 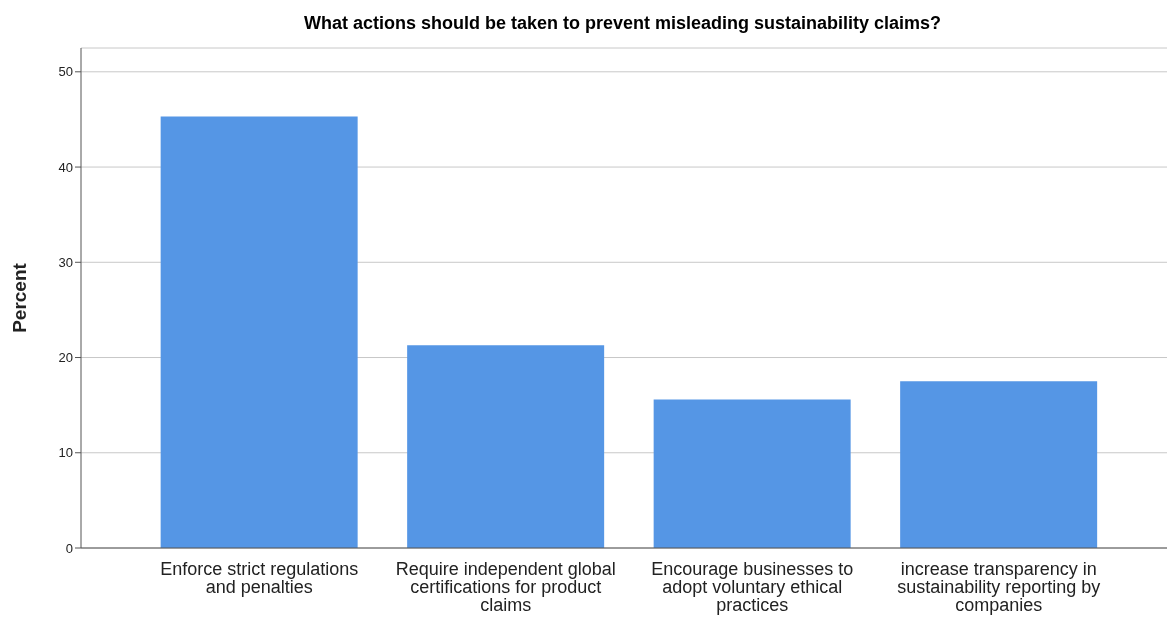 What do you see at coordinates (622, 23) in the screenshot?
I see `chart-title: What actions should be taken to prevent misleading sustainability claims?` at bounding box center [622, 23].